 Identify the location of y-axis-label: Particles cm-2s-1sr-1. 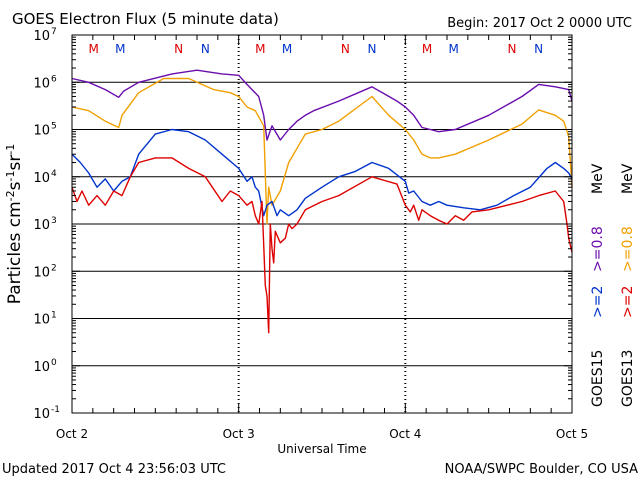
(14, 224).